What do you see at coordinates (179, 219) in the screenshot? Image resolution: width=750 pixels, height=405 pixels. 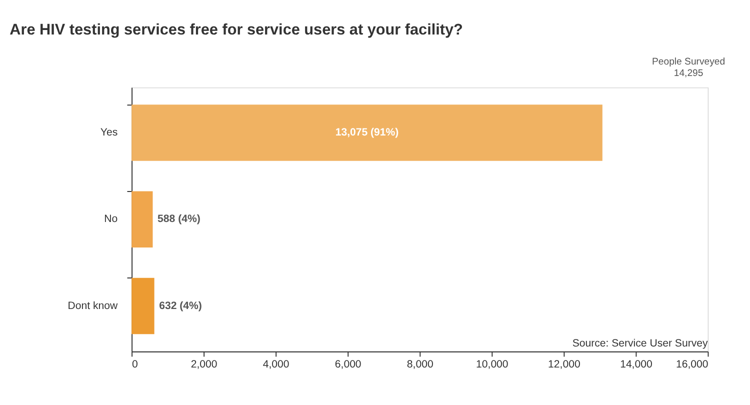 I see `data-label: 588 (4%)` at bounding box center [179, 219].